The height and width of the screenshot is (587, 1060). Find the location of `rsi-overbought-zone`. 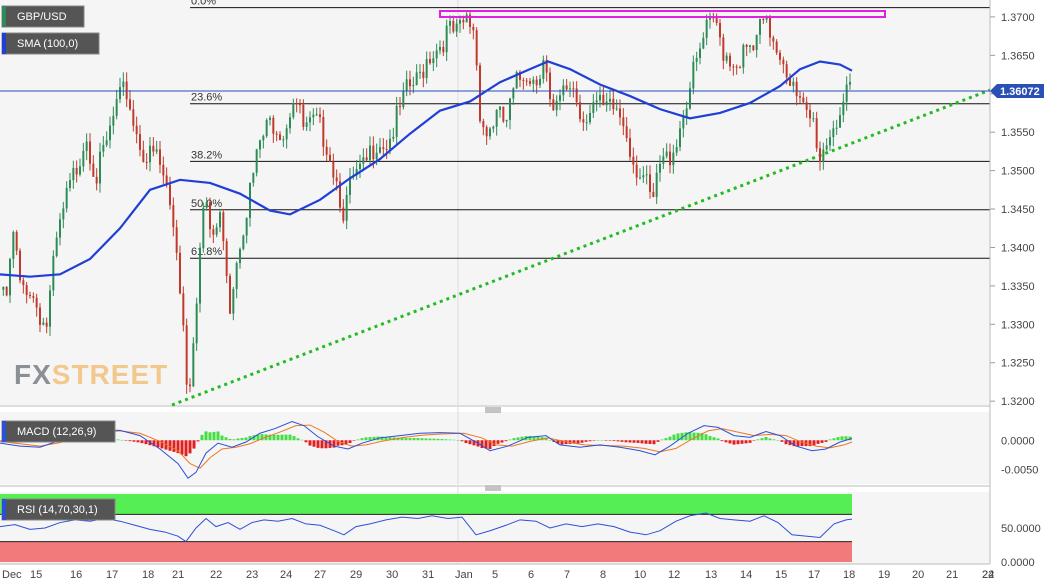

rsi-overbought-zone is located at coordinates (426, 504).